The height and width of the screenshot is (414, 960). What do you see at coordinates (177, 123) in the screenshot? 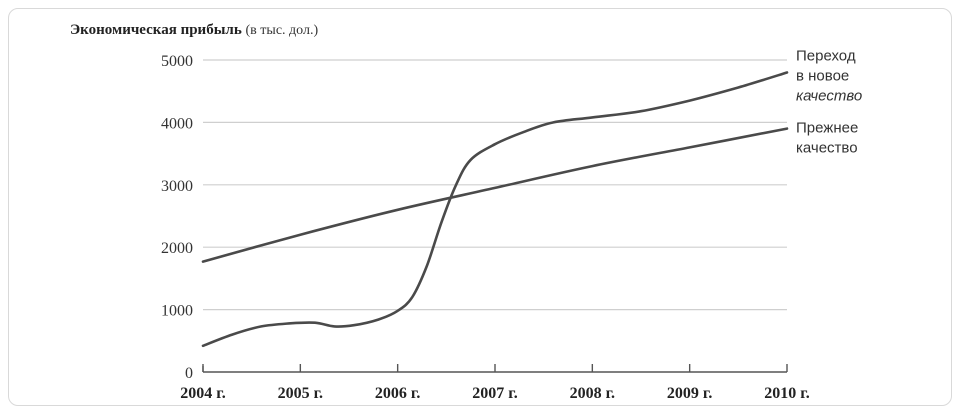
I see `y-tick-label: 4000` at bounding box center [177, 123].